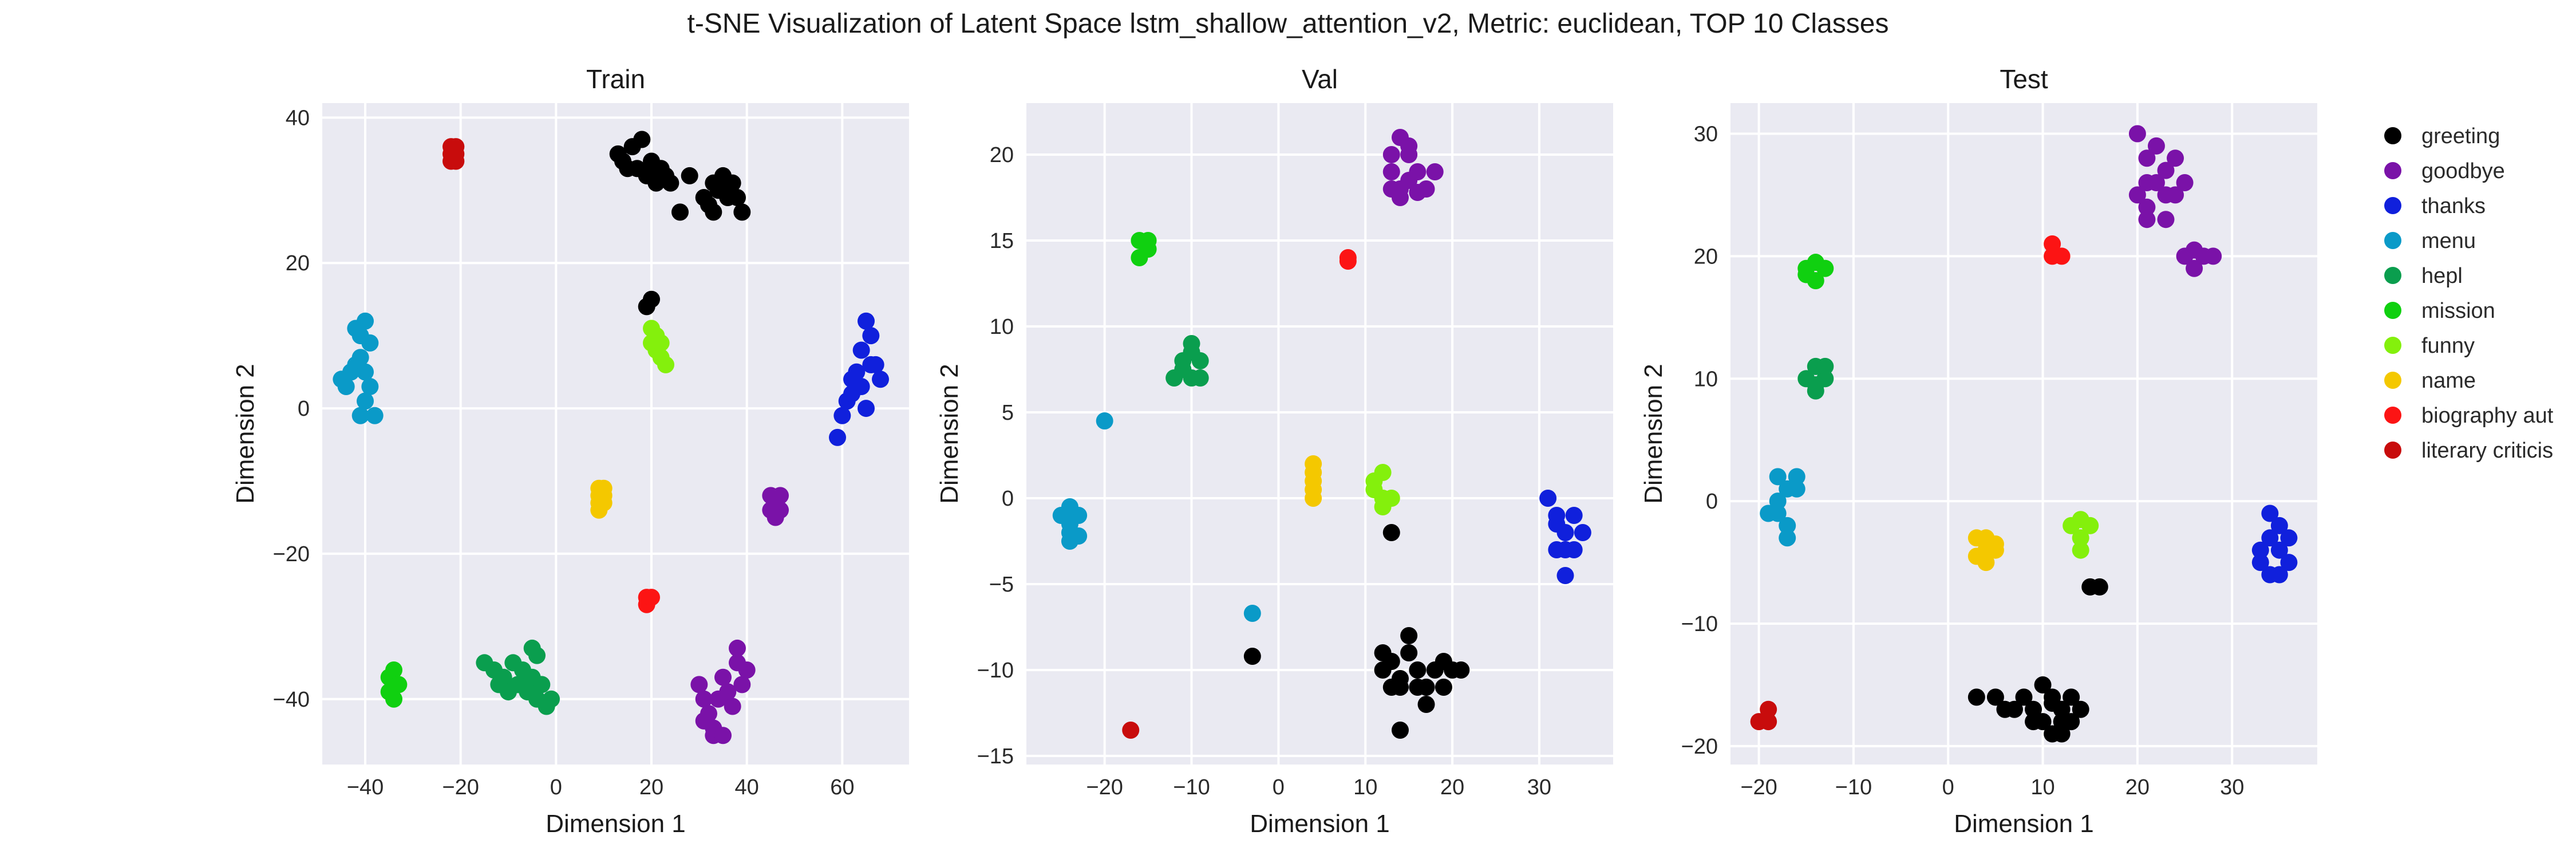 The image size is (2576, 859). What do you see at coordinates (2448, 346) in the screenshot?
I see `legend-label: funny` at bounding box center [2448, 346].